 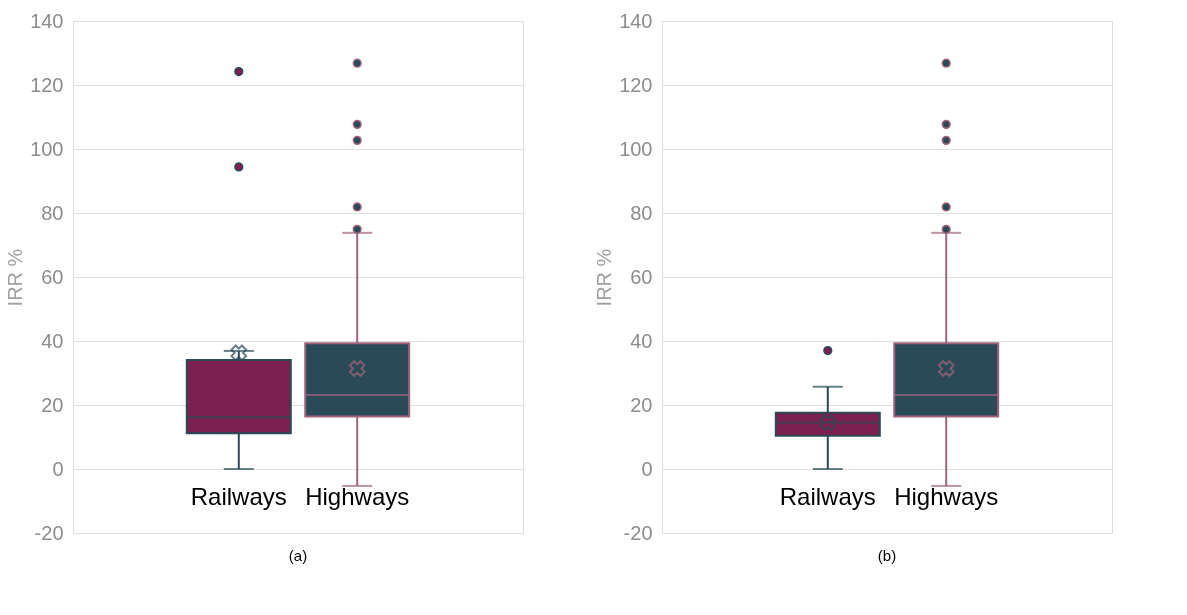 What do you see at coordinates (887, 555) in the screenshot?
I see `text: (b)` at bounding box center [887, 555].